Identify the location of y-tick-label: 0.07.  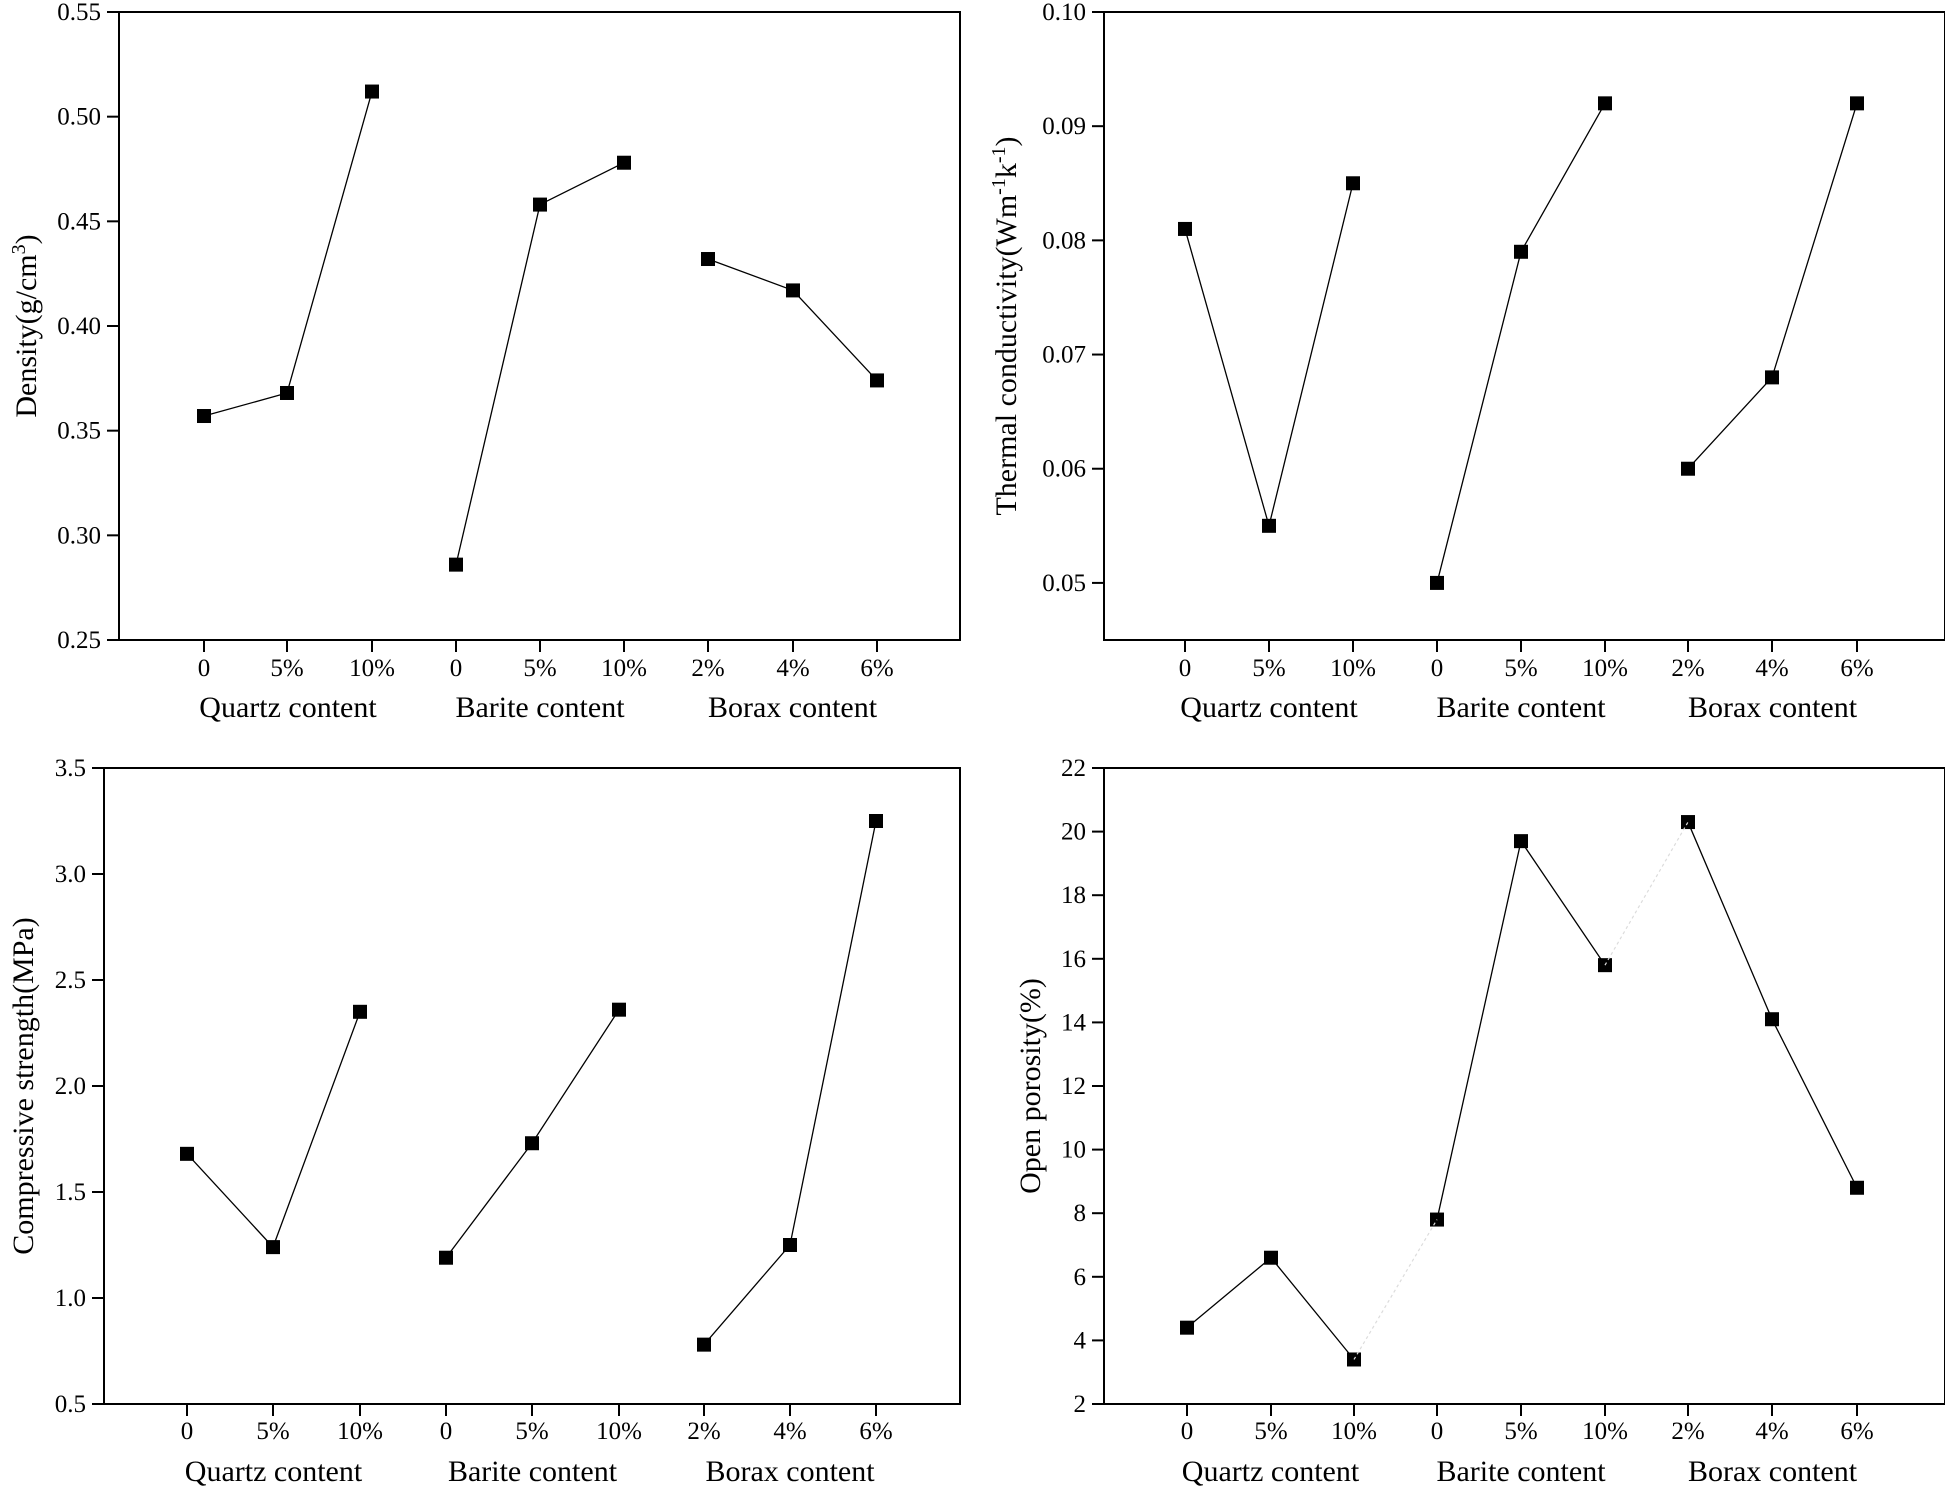
(1064, 355).